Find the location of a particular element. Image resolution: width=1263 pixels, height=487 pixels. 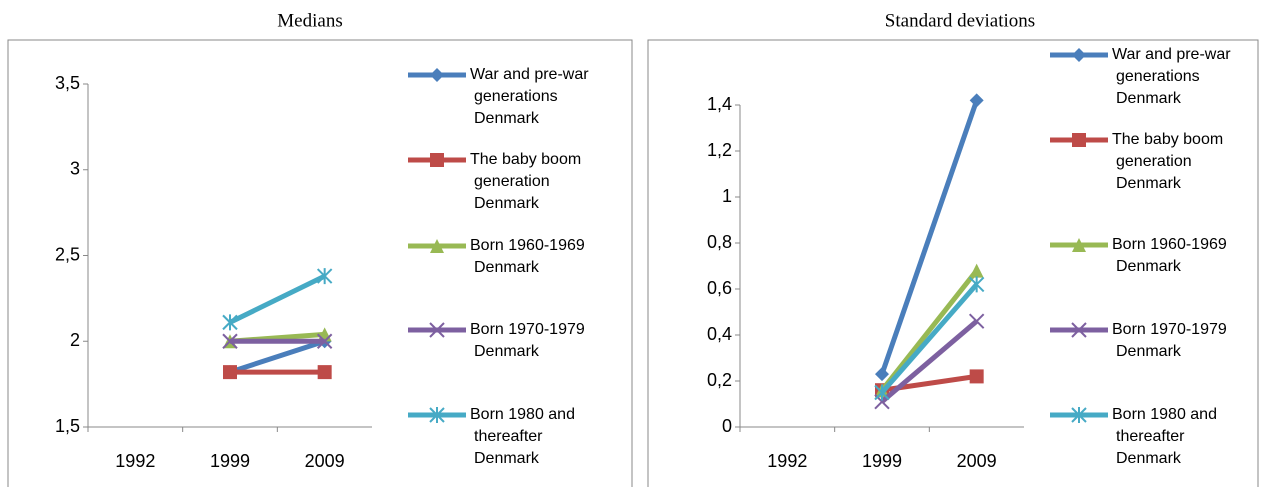

y-tick-label: 3,5 is located at coordinates (67, 83).